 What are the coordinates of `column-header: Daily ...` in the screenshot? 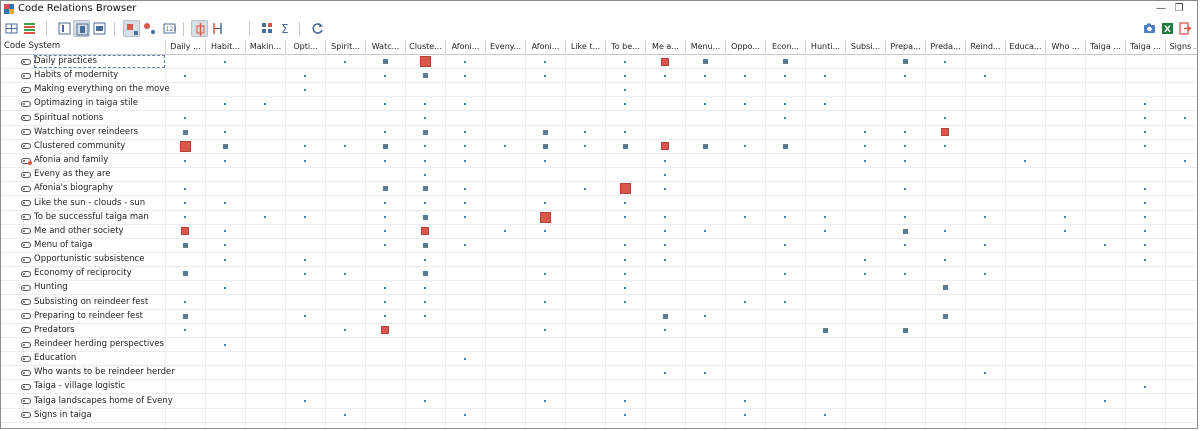 It's located at (185, 47).